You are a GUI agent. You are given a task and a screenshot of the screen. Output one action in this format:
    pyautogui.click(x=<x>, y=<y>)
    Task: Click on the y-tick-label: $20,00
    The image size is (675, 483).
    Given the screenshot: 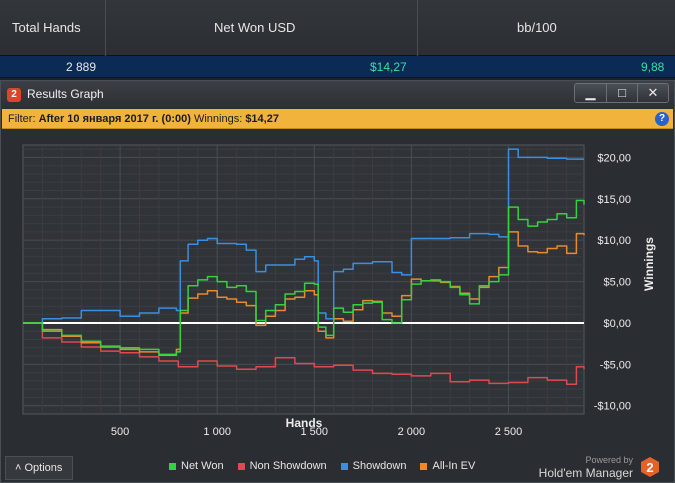 What is the action you would take?
    pyautogui.click(x=614, y=158)
    